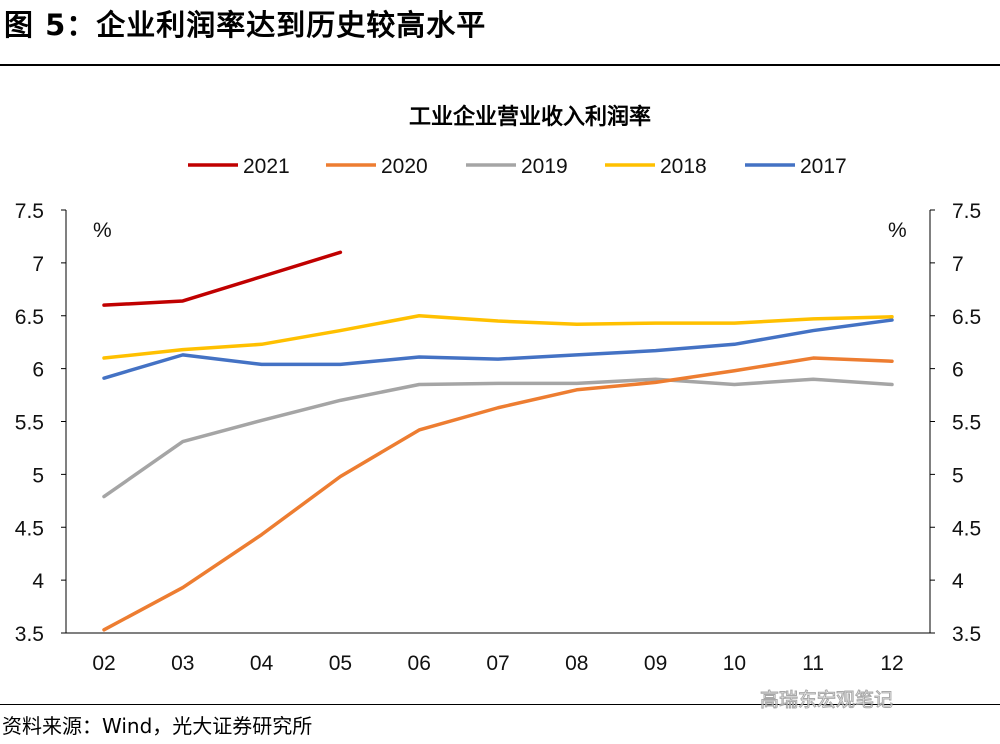 The width and height of the screenshot is (1000, 744). Describe the element at coordinates (734, 663) in the screenshot. I see `x-tick-label: 10` at that location.